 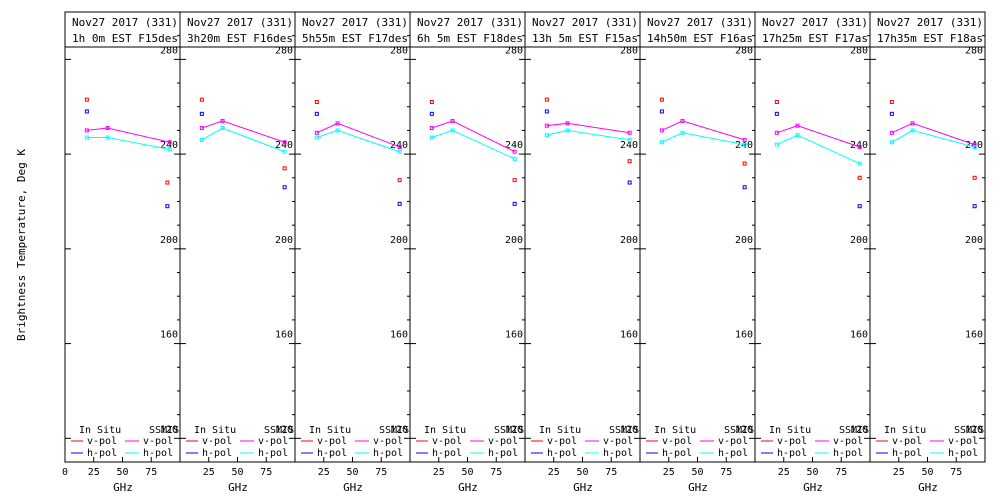 What do you see at coordinates (355, 30) in the screenshot?
I see `panel-title-group: Nov27 2017 (331) 5h55m EST F17des` at bounding box center [355, 30].